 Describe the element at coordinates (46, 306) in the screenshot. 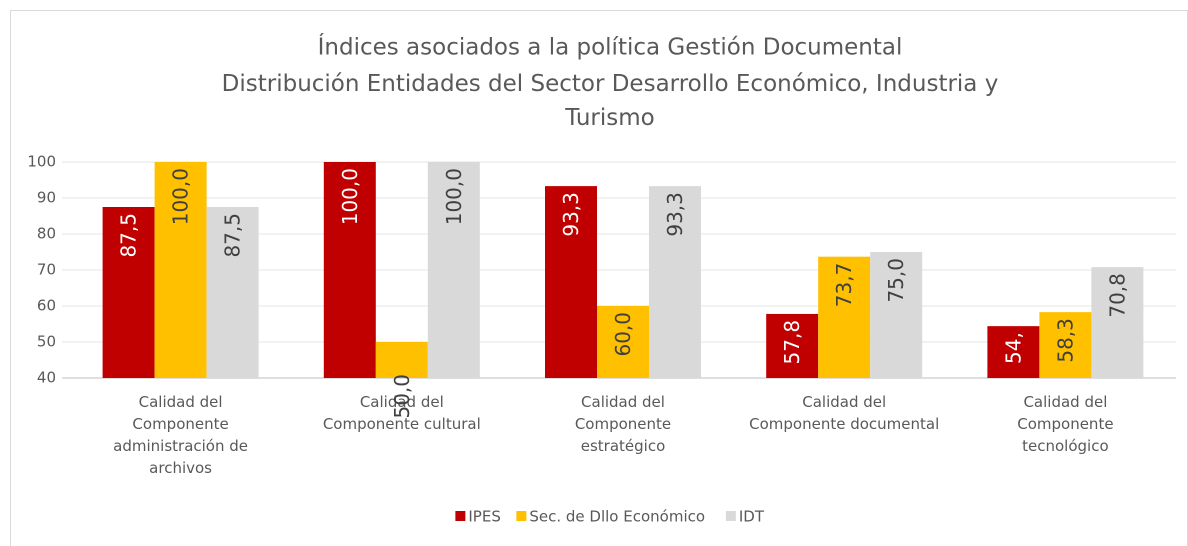

I see `y-tick-label: 60` at that location.